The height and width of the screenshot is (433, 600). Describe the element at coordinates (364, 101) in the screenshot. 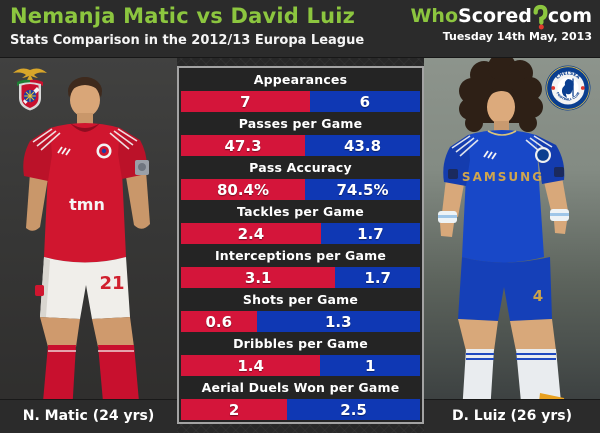

I see `stat-value-right: 6` at that location.